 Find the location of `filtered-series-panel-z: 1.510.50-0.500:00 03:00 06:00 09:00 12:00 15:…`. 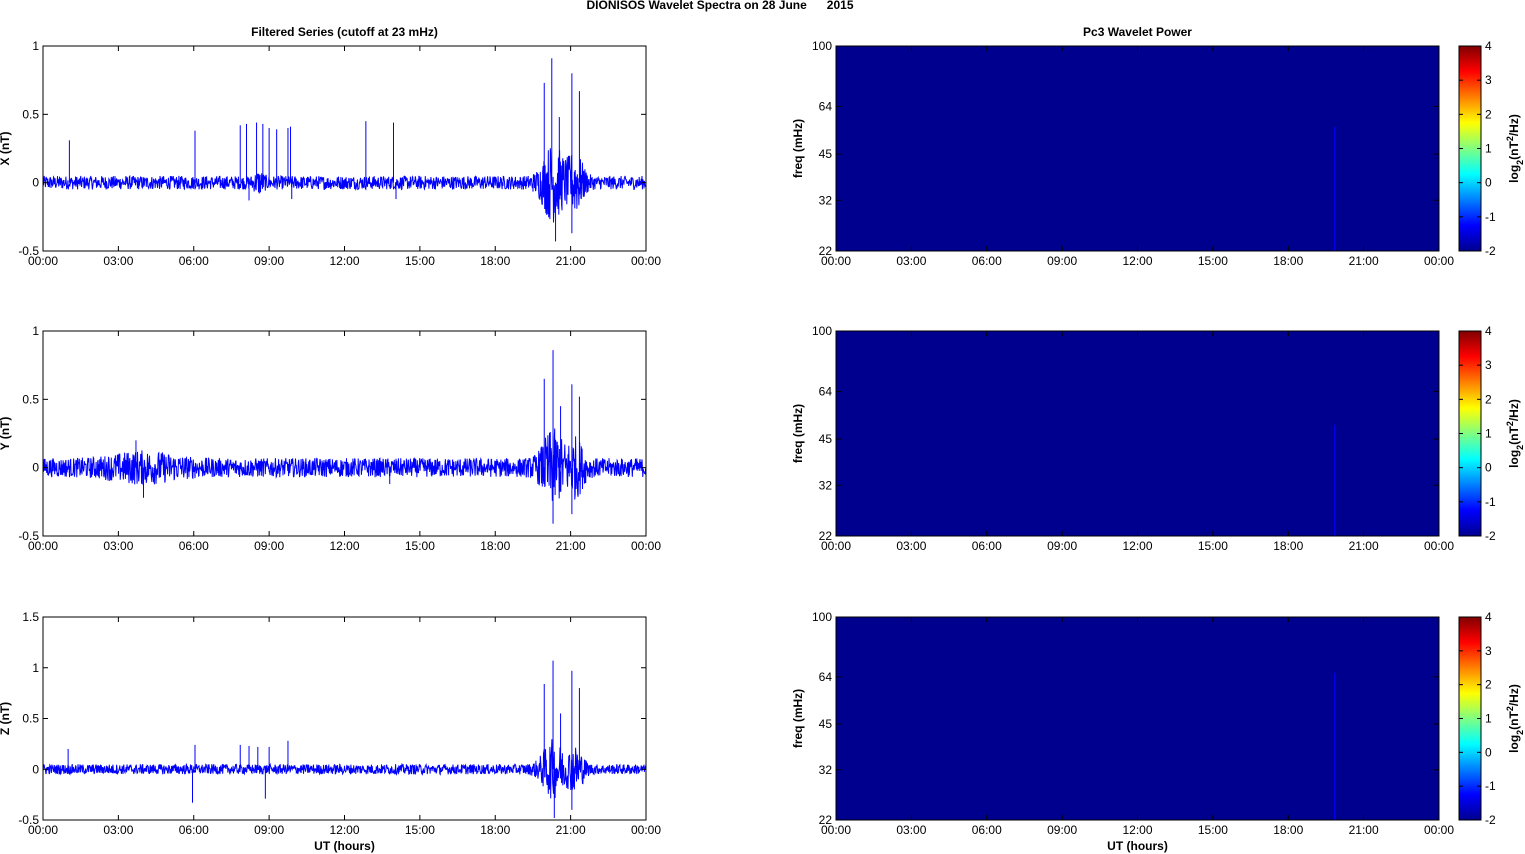

filtered-series-panel-z: 1.510.50-0.500:00 03:00 06:00 09:00 12:00 15:… is located at coordinates (330, 731).